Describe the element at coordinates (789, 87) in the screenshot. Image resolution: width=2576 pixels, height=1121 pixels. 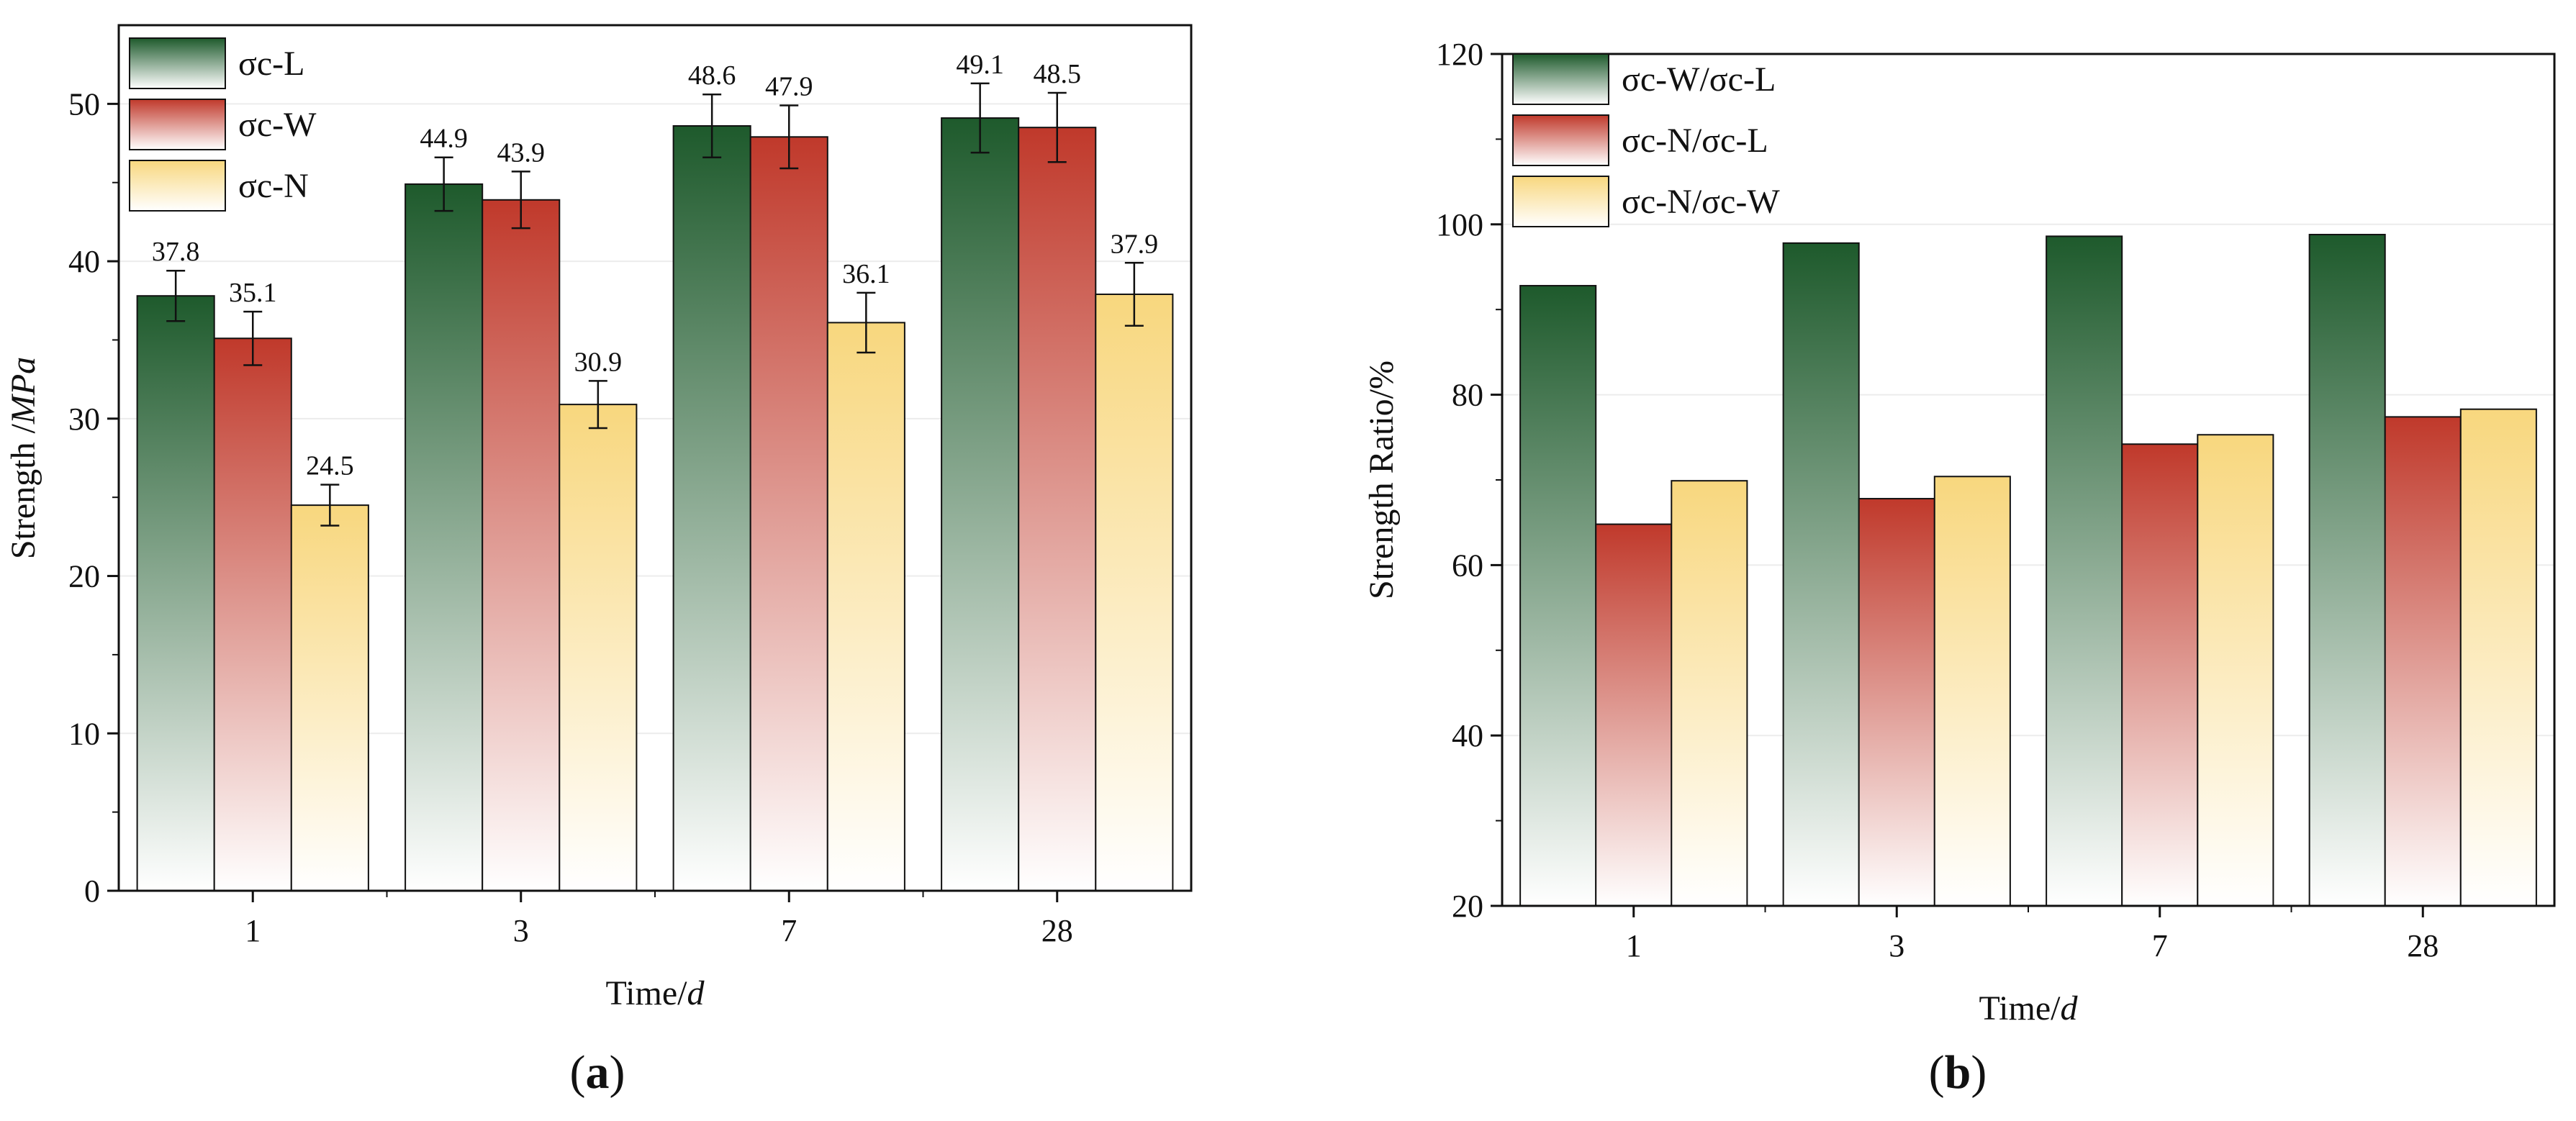
I see `data-label-a: 47.9` at that location.